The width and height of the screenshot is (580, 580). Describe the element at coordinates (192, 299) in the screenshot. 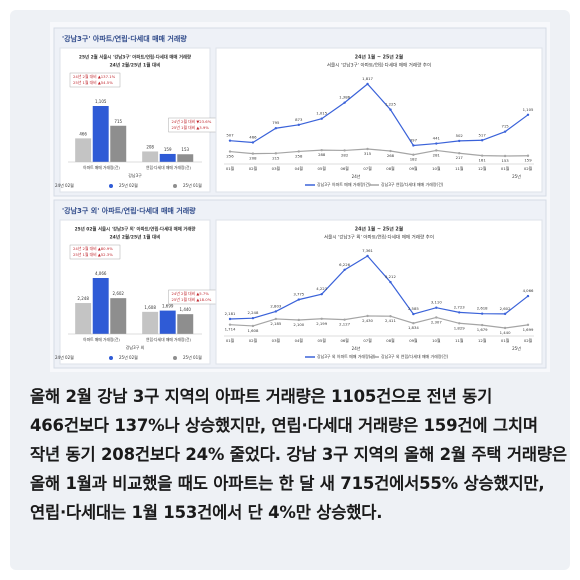

I see `annotation: 25년 1월 대비 ▲18.0%` at that location.